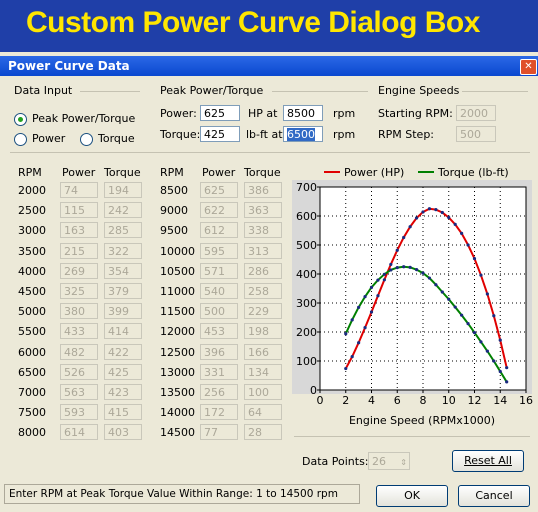 Image resolution: width=538 pixels, height=512 pixels. What do you see at coordinates (371, 400) in the screenshot?
I see `x-tick-label: 4` at bounding box center [371, 400].